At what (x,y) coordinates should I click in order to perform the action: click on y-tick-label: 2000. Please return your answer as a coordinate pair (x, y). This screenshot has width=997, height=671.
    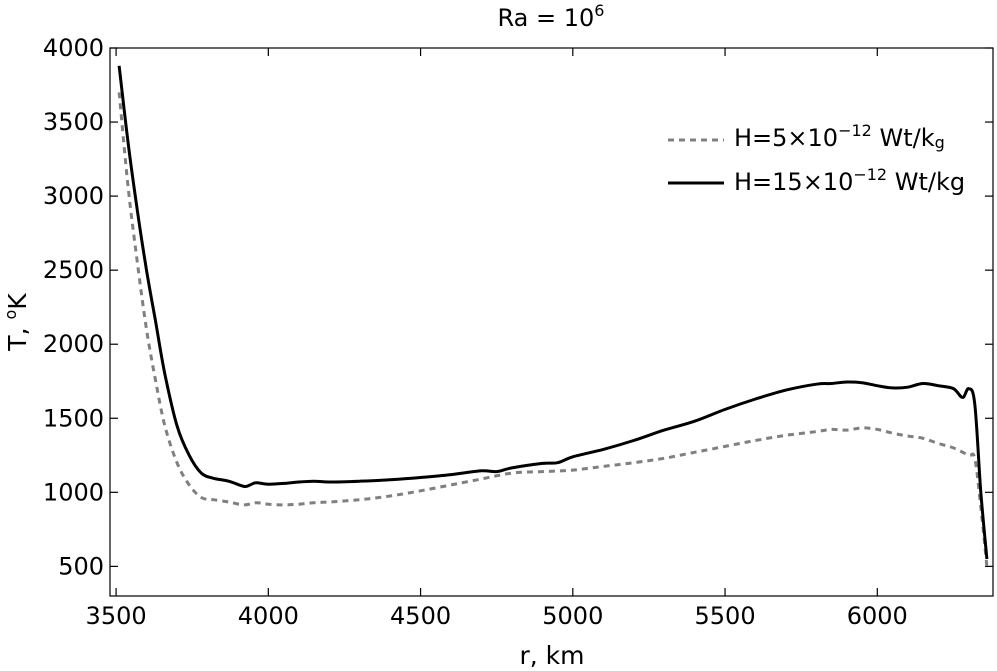
    Looking at the image, I should click on (73, 344).